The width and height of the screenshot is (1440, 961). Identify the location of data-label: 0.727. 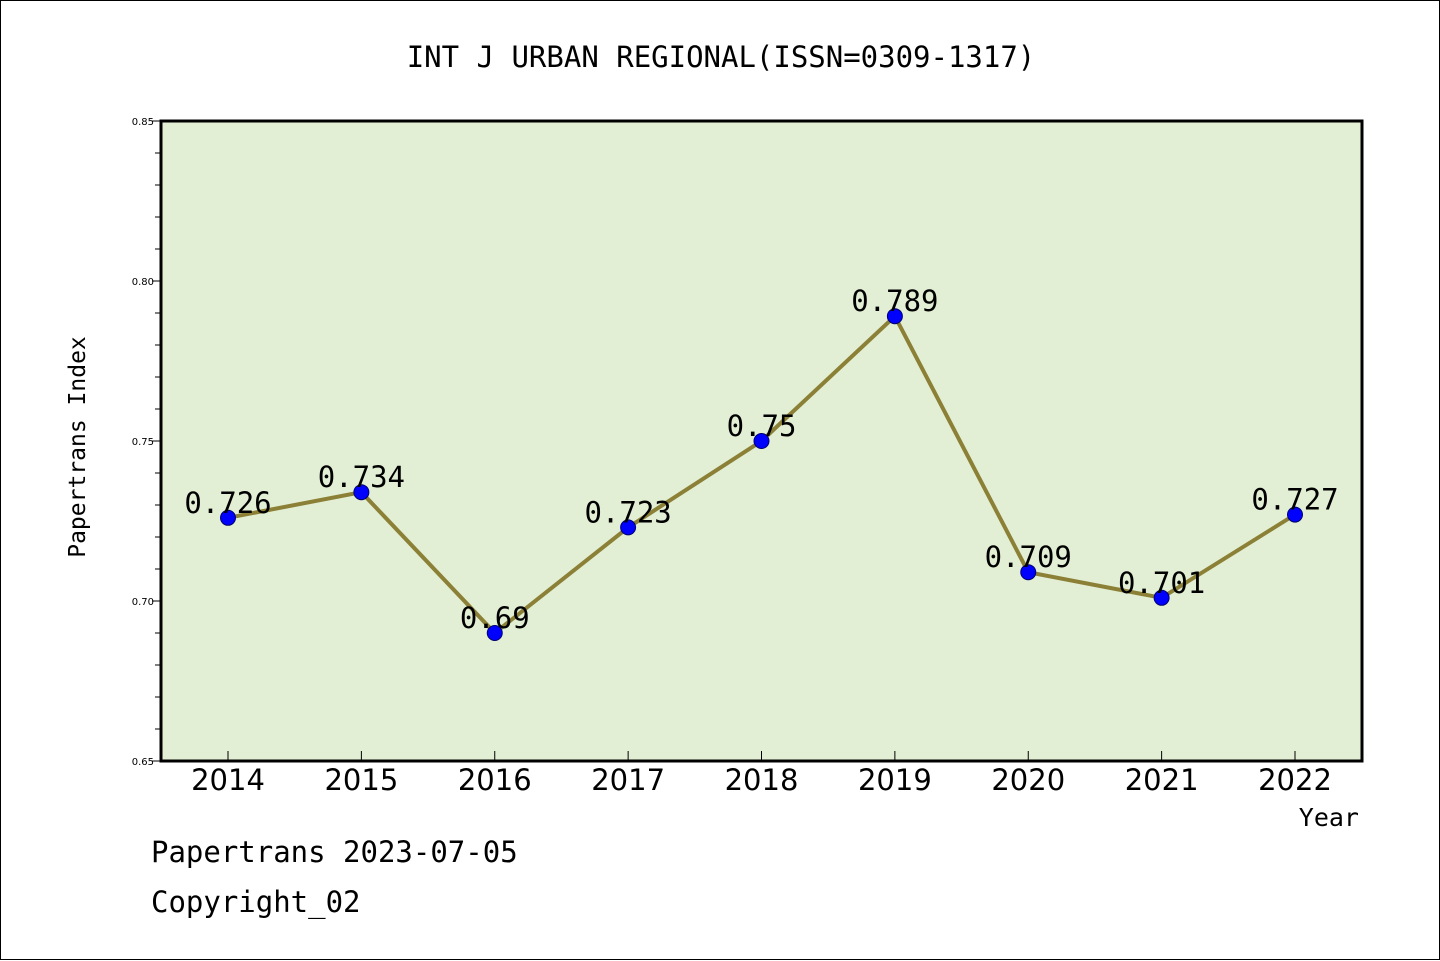
(1294, 500).